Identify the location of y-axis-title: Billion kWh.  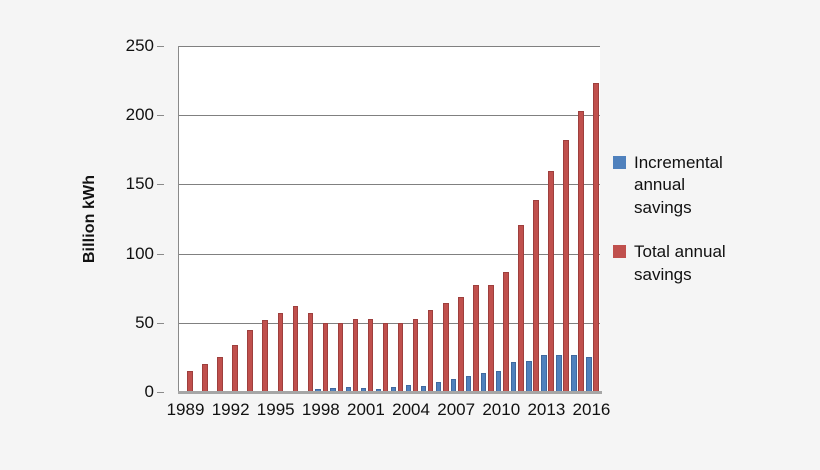
(90, 219).